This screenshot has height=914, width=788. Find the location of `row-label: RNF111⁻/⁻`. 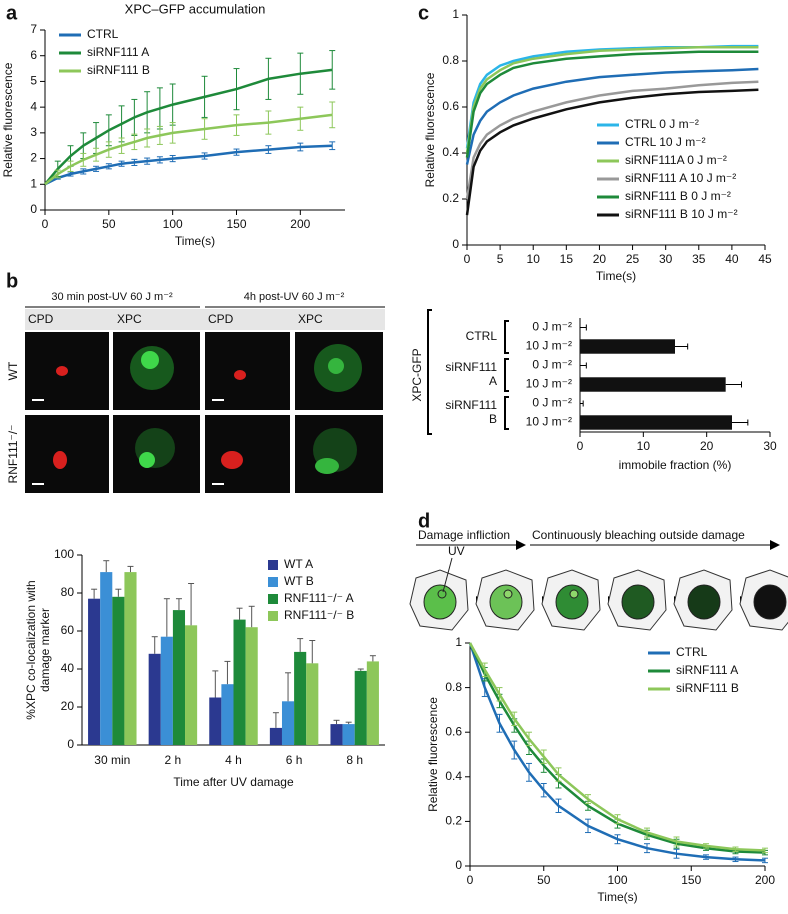

row-label: RNF111⁻/⁻ is located at coordinates (13, 454).